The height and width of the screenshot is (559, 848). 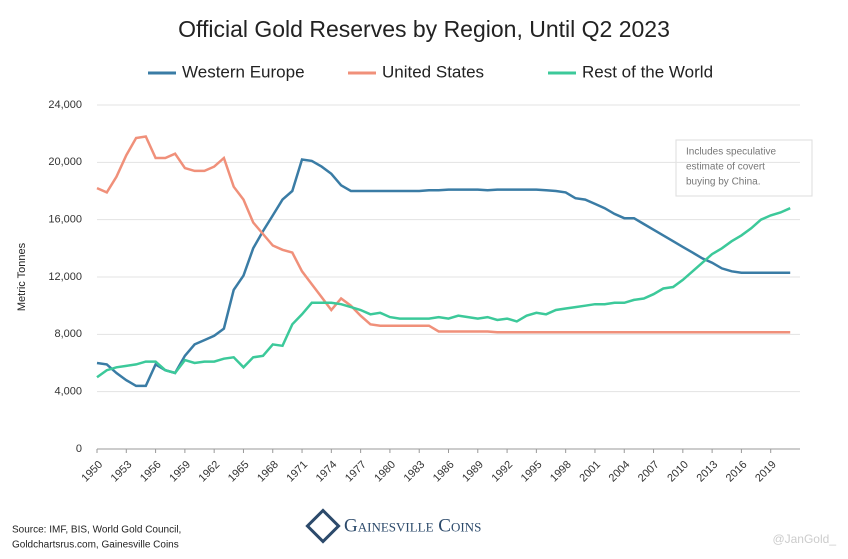 I want to click on x-tick-label: 1965, so click(x=239, y=472).